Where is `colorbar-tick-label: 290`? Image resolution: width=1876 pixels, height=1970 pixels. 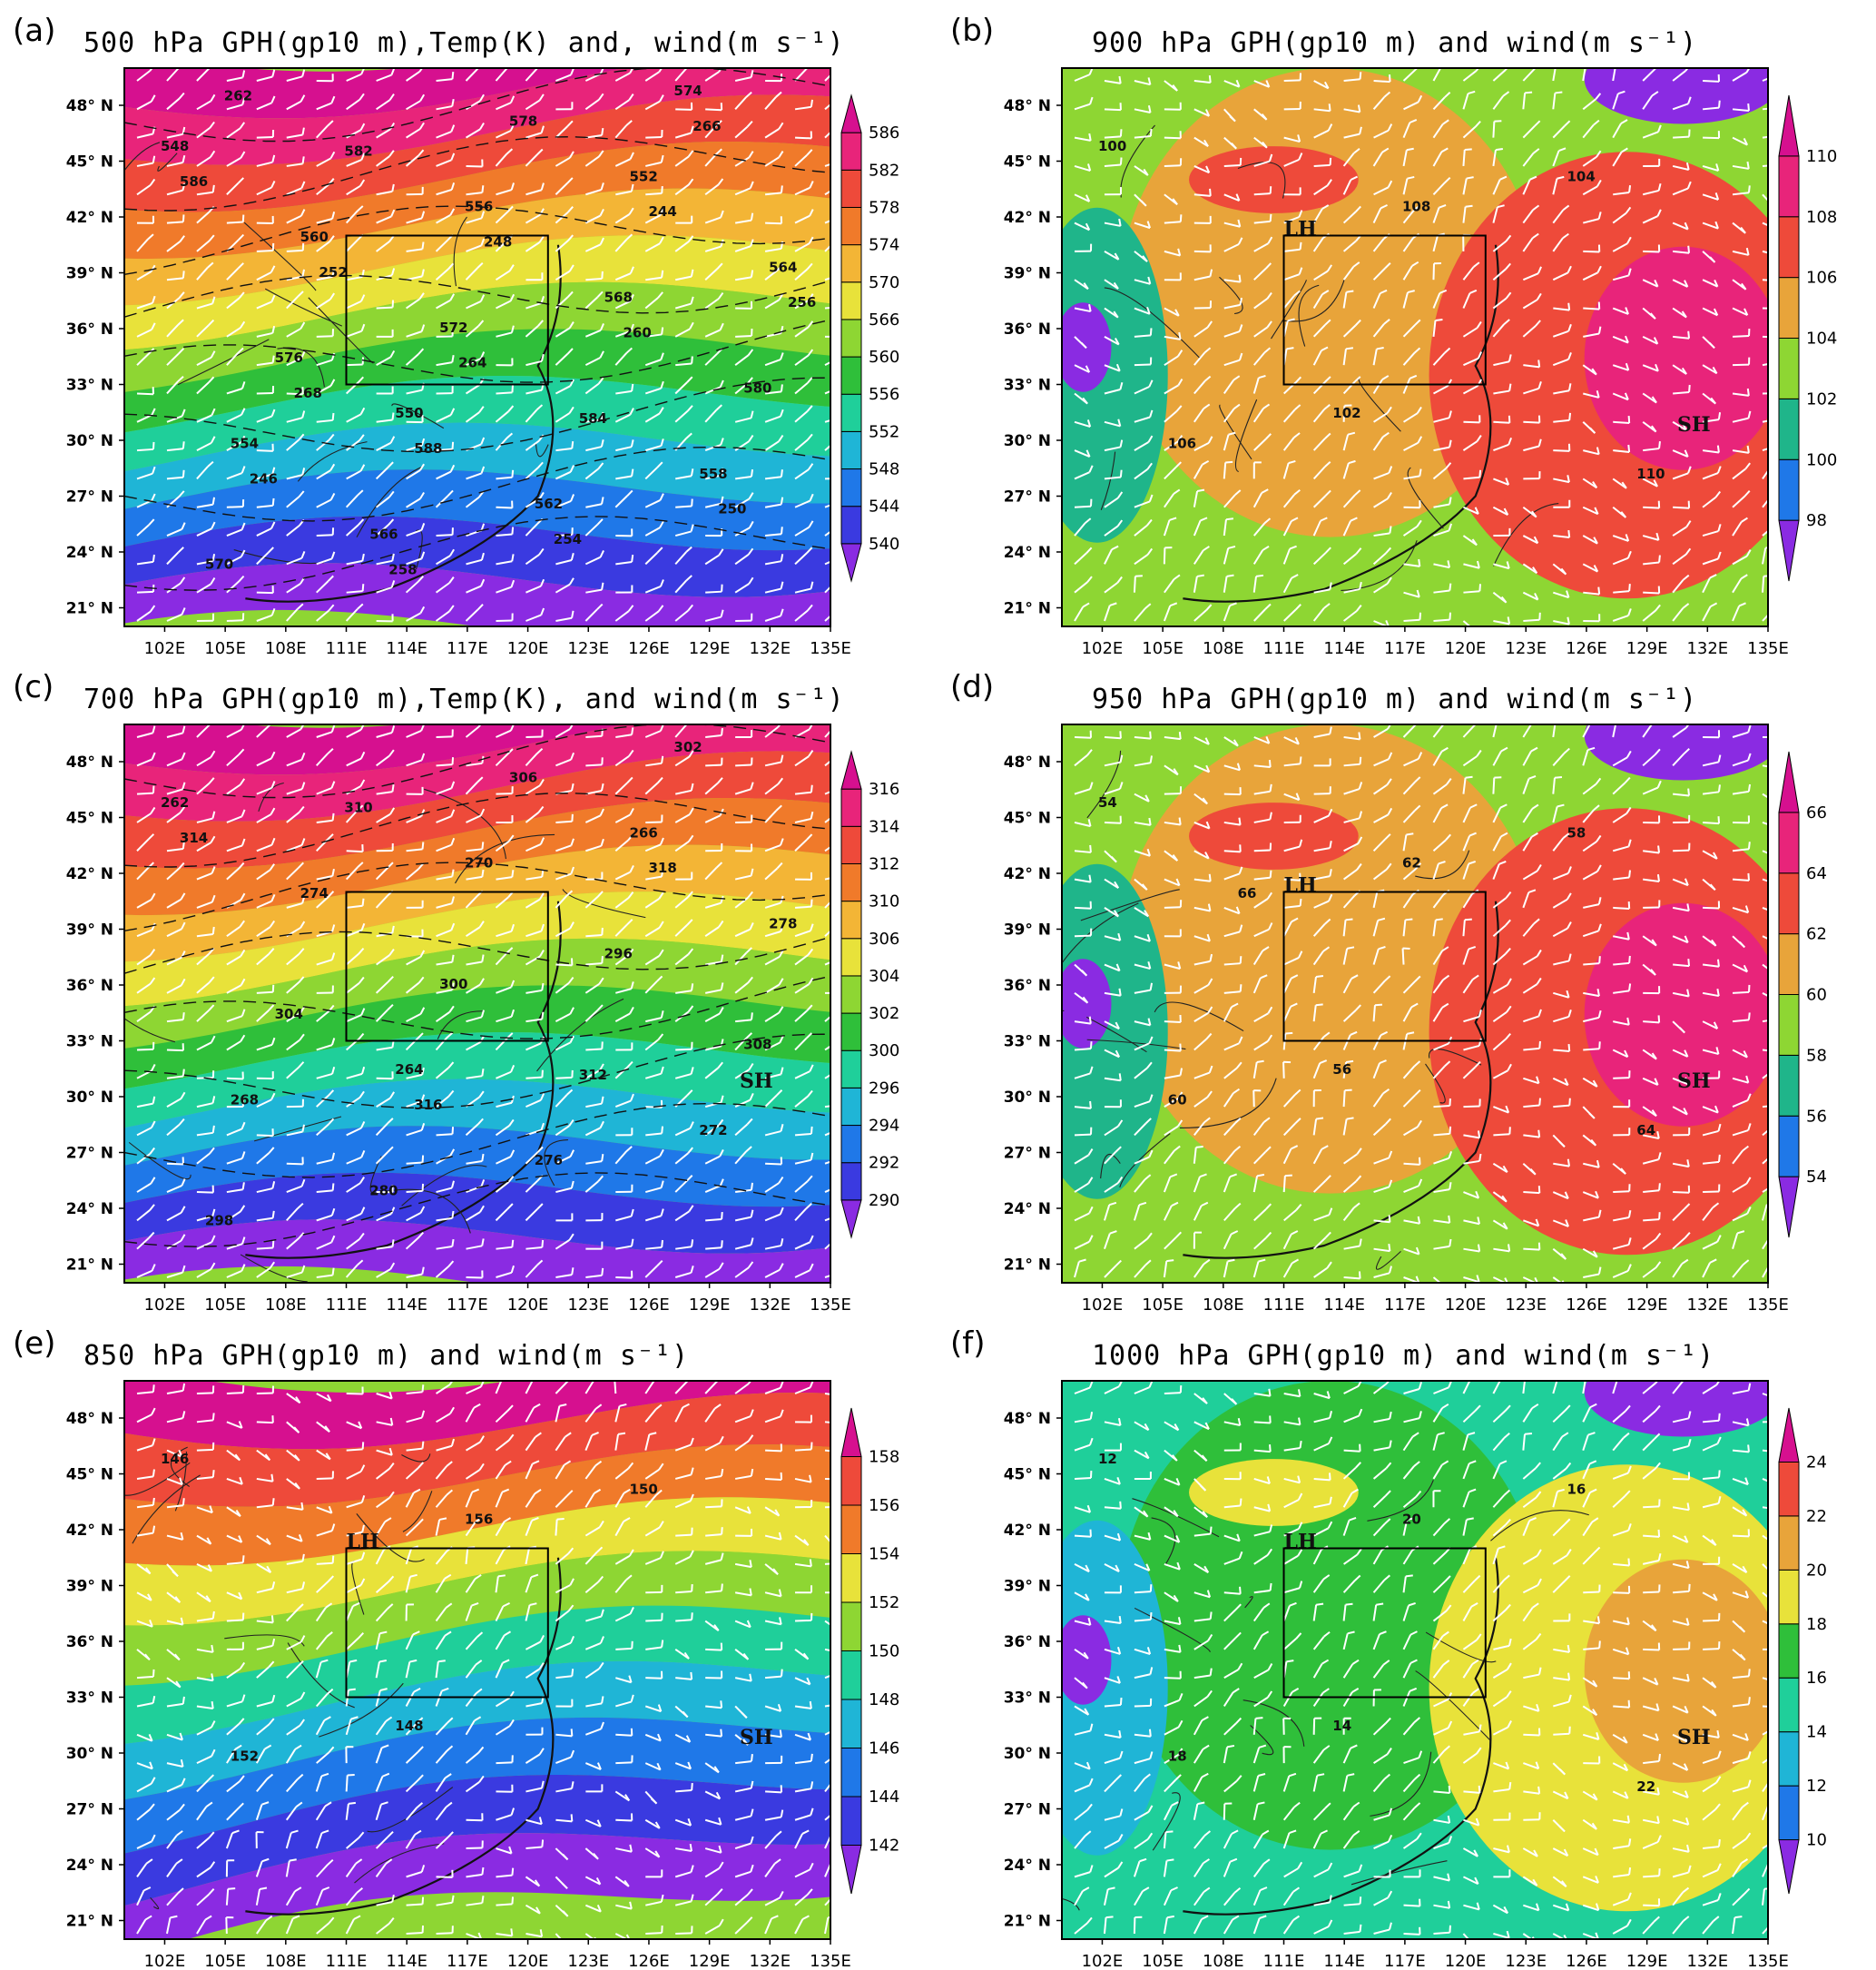 colorbar-tick-label: 290 is located at coordinates (884, 1200).